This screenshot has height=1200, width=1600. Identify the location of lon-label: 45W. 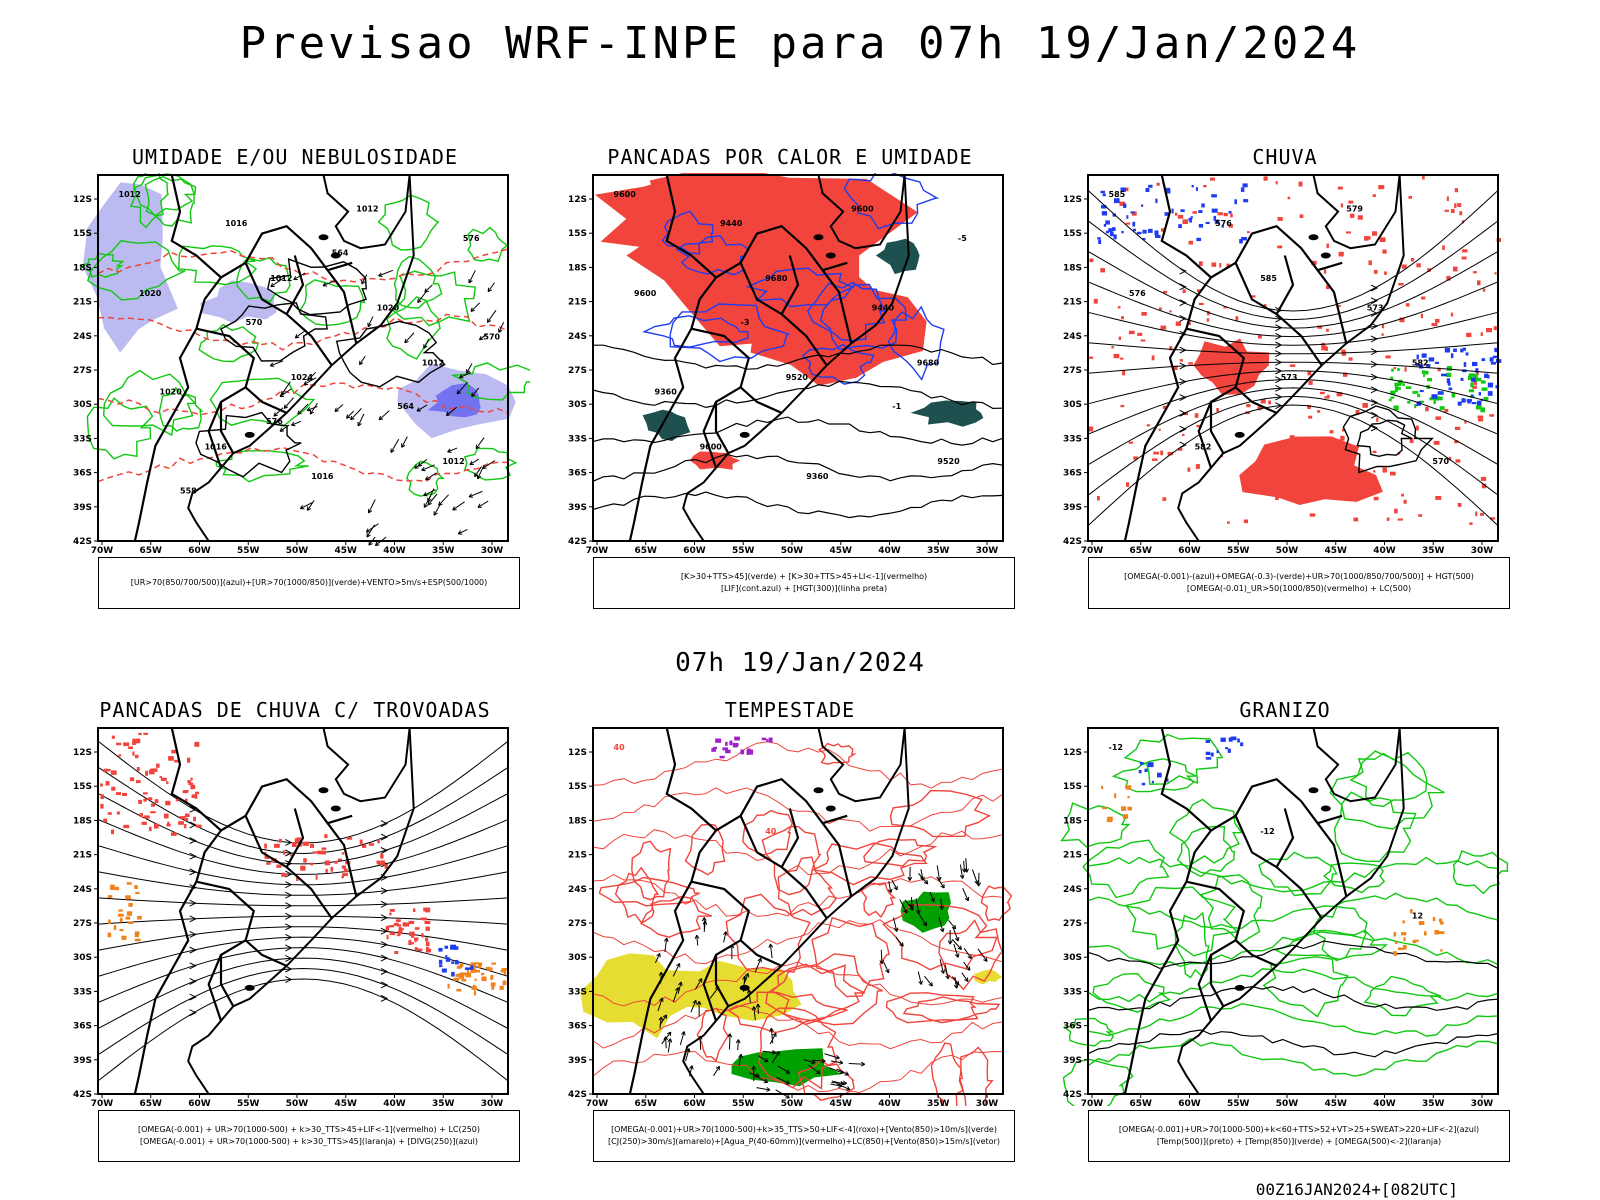
(841, 549).